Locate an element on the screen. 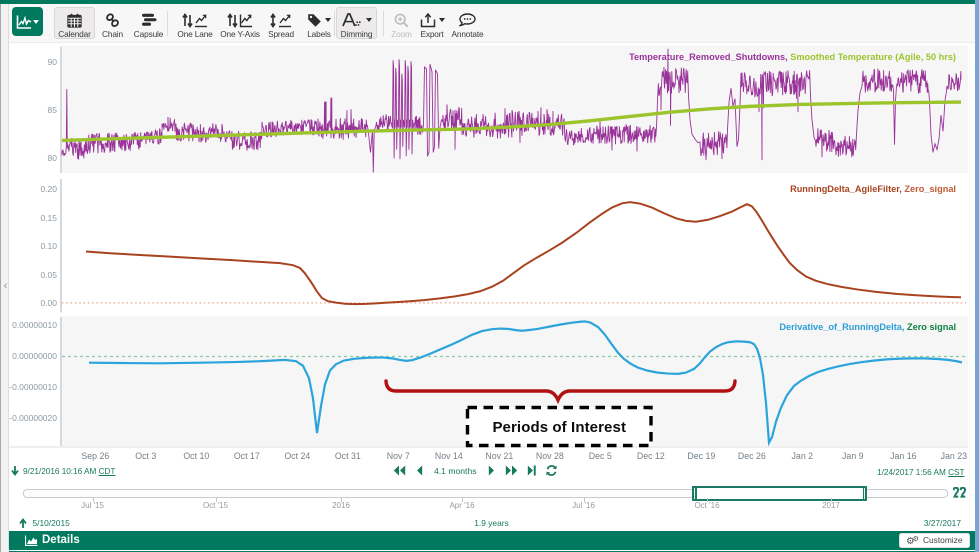  customize-label: Customize is located at coordinates (942, 540).